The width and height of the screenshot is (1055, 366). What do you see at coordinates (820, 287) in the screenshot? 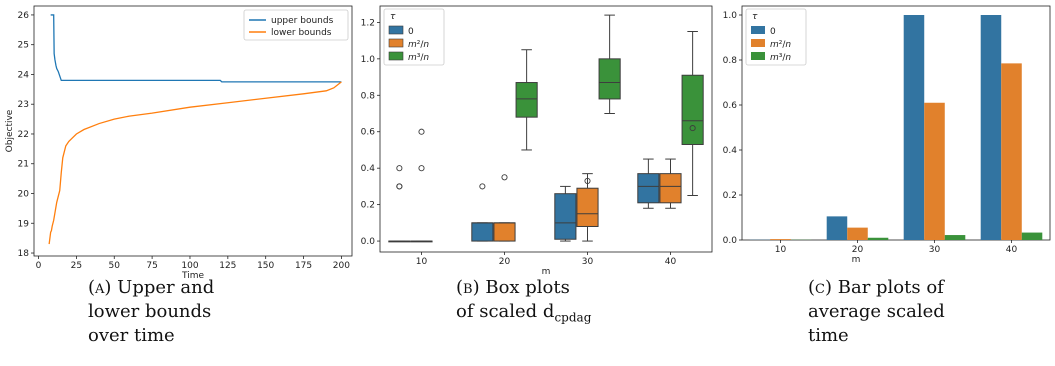
I see `caption-c-tag: (c)` at bounding box center [820, 287].